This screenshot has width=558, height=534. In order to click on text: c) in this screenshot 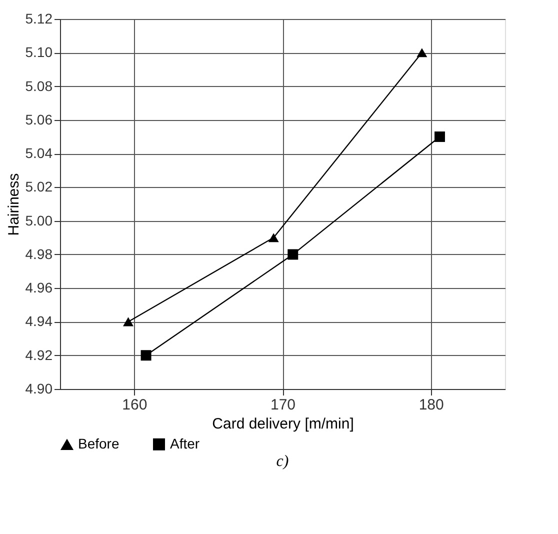, I will do `click(282, 461)`.